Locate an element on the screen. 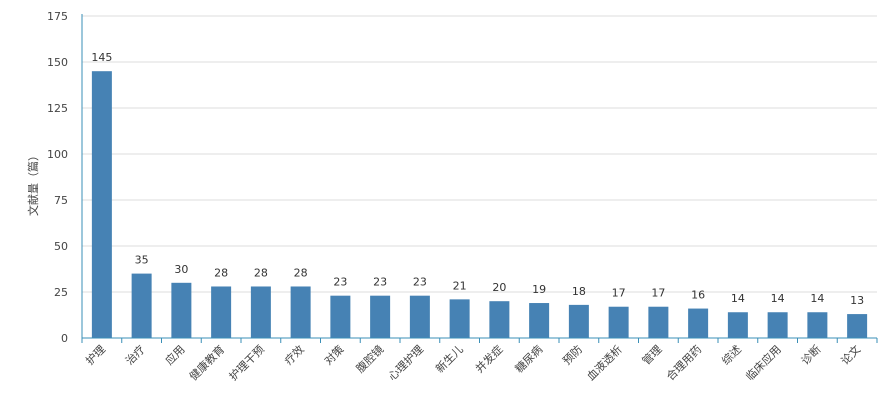  category-label: 新生儿 is located at coordinates (449, 358).